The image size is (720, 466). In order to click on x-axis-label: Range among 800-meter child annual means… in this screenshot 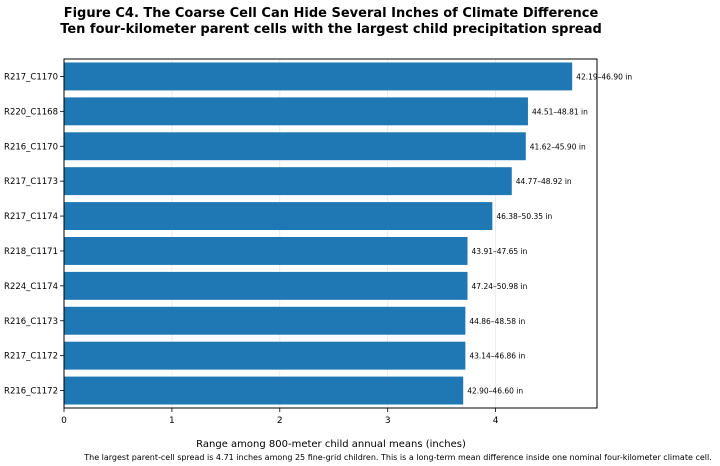, I will do `click(331, 444)`.